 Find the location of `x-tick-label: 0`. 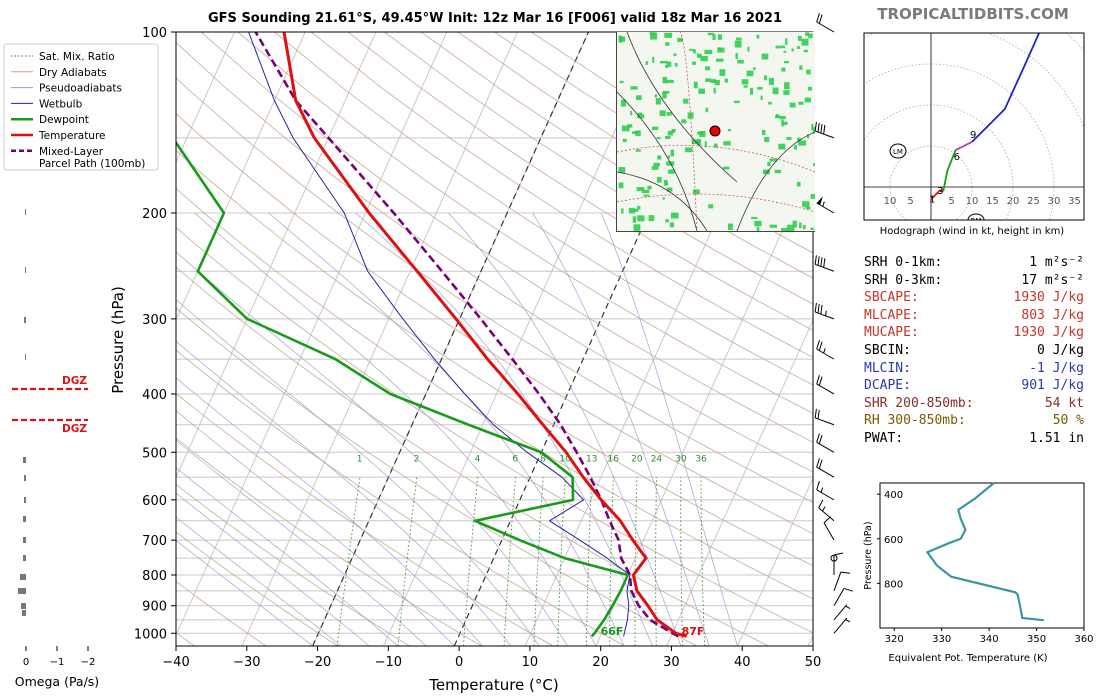

x-tick-label: 0 is located at coordinates (459, 662).